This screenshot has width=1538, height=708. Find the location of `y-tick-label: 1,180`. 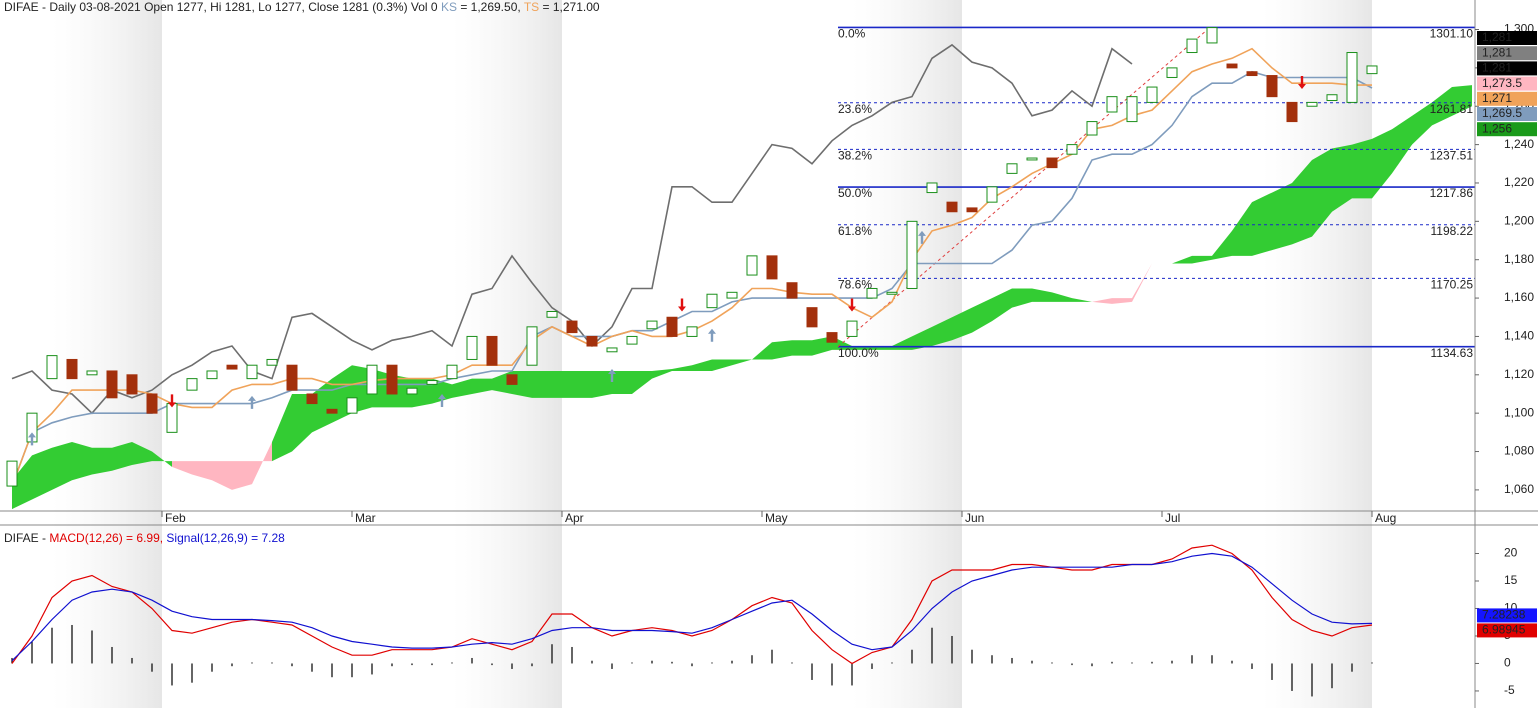

y-tick-label: 1,180 is located at coordinates (1519, 259).